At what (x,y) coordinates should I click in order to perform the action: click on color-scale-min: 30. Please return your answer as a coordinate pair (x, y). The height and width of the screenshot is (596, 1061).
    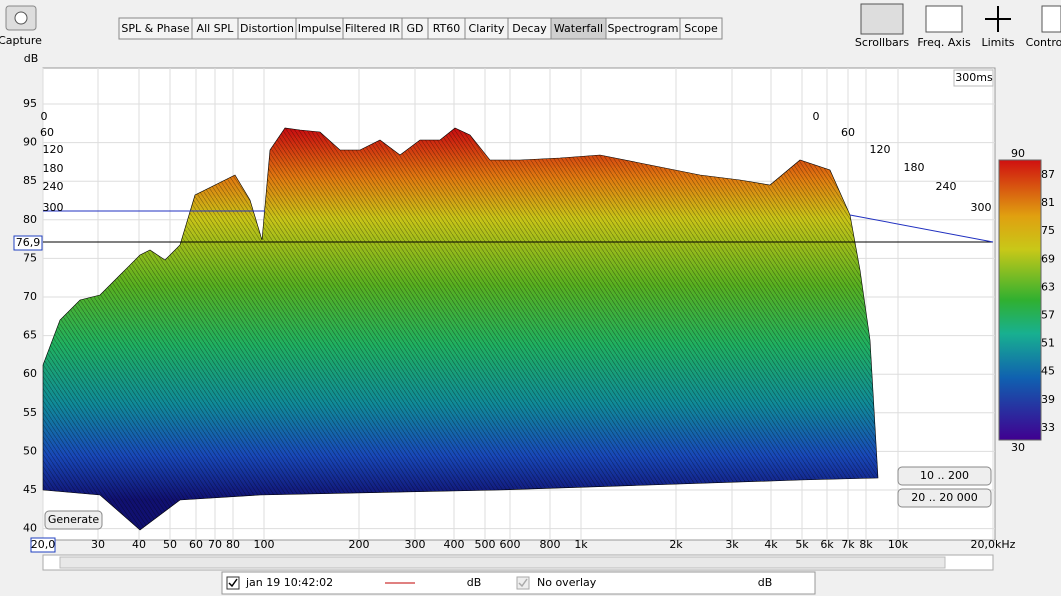
    Looking at the image, I should click on (1018, 447).